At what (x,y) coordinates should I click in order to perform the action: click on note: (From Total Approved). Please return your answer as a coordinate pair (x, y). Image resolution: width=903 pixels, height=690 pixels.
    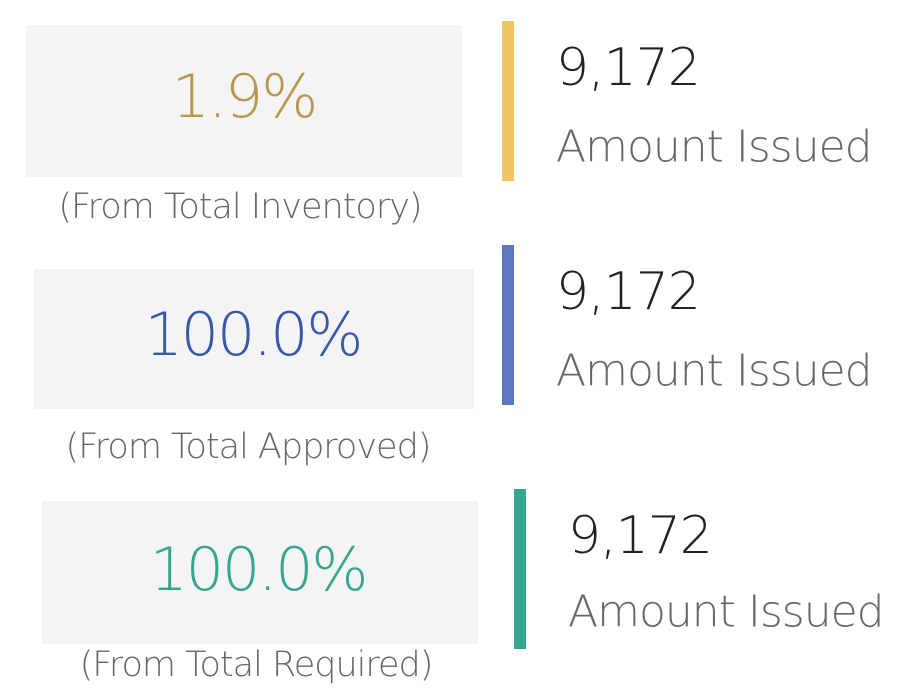
    Looking at the image, I should click on (248, 447).